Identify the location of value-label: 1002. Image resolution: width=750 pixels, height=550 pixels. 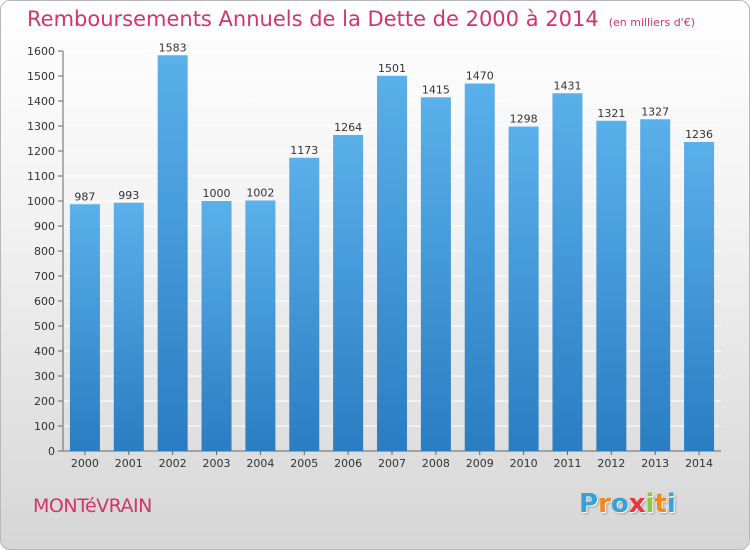
(260, 193).